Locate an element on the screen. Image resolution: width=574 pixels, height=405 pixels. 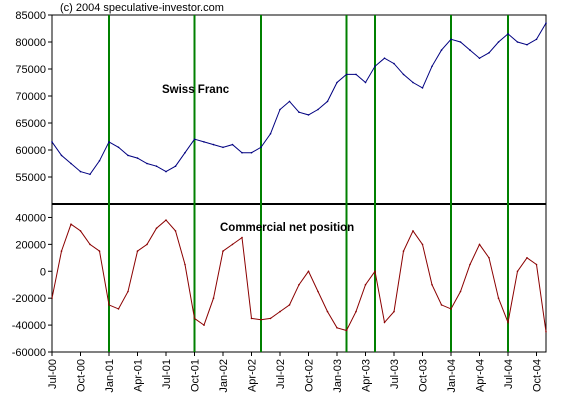
copyright-text: (c) 2004 speculative-investor.com is located at coordinates (142, 8).